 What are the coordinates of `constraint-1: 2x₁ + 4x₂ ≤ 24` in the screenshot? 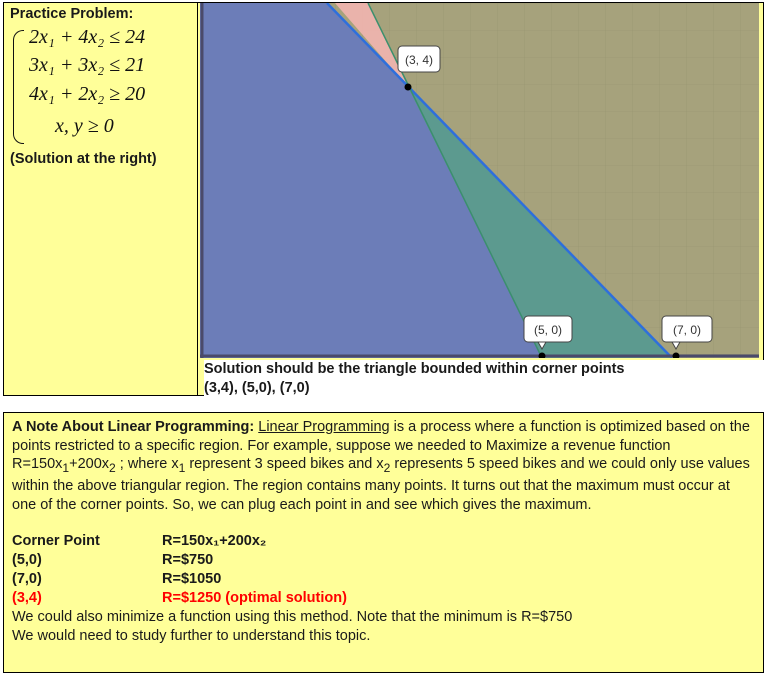 It's located at (87, 37).